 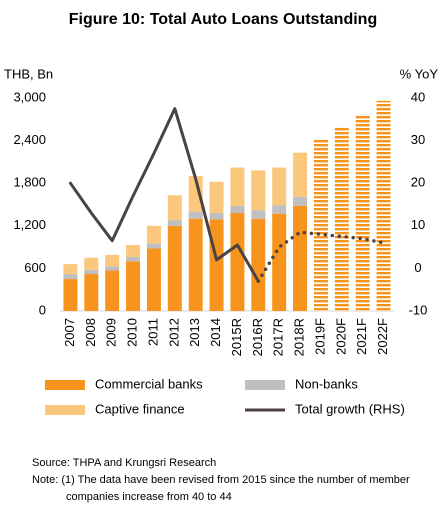 I want to click on x-tick-label: 2021F, so click(x=361, y=336).